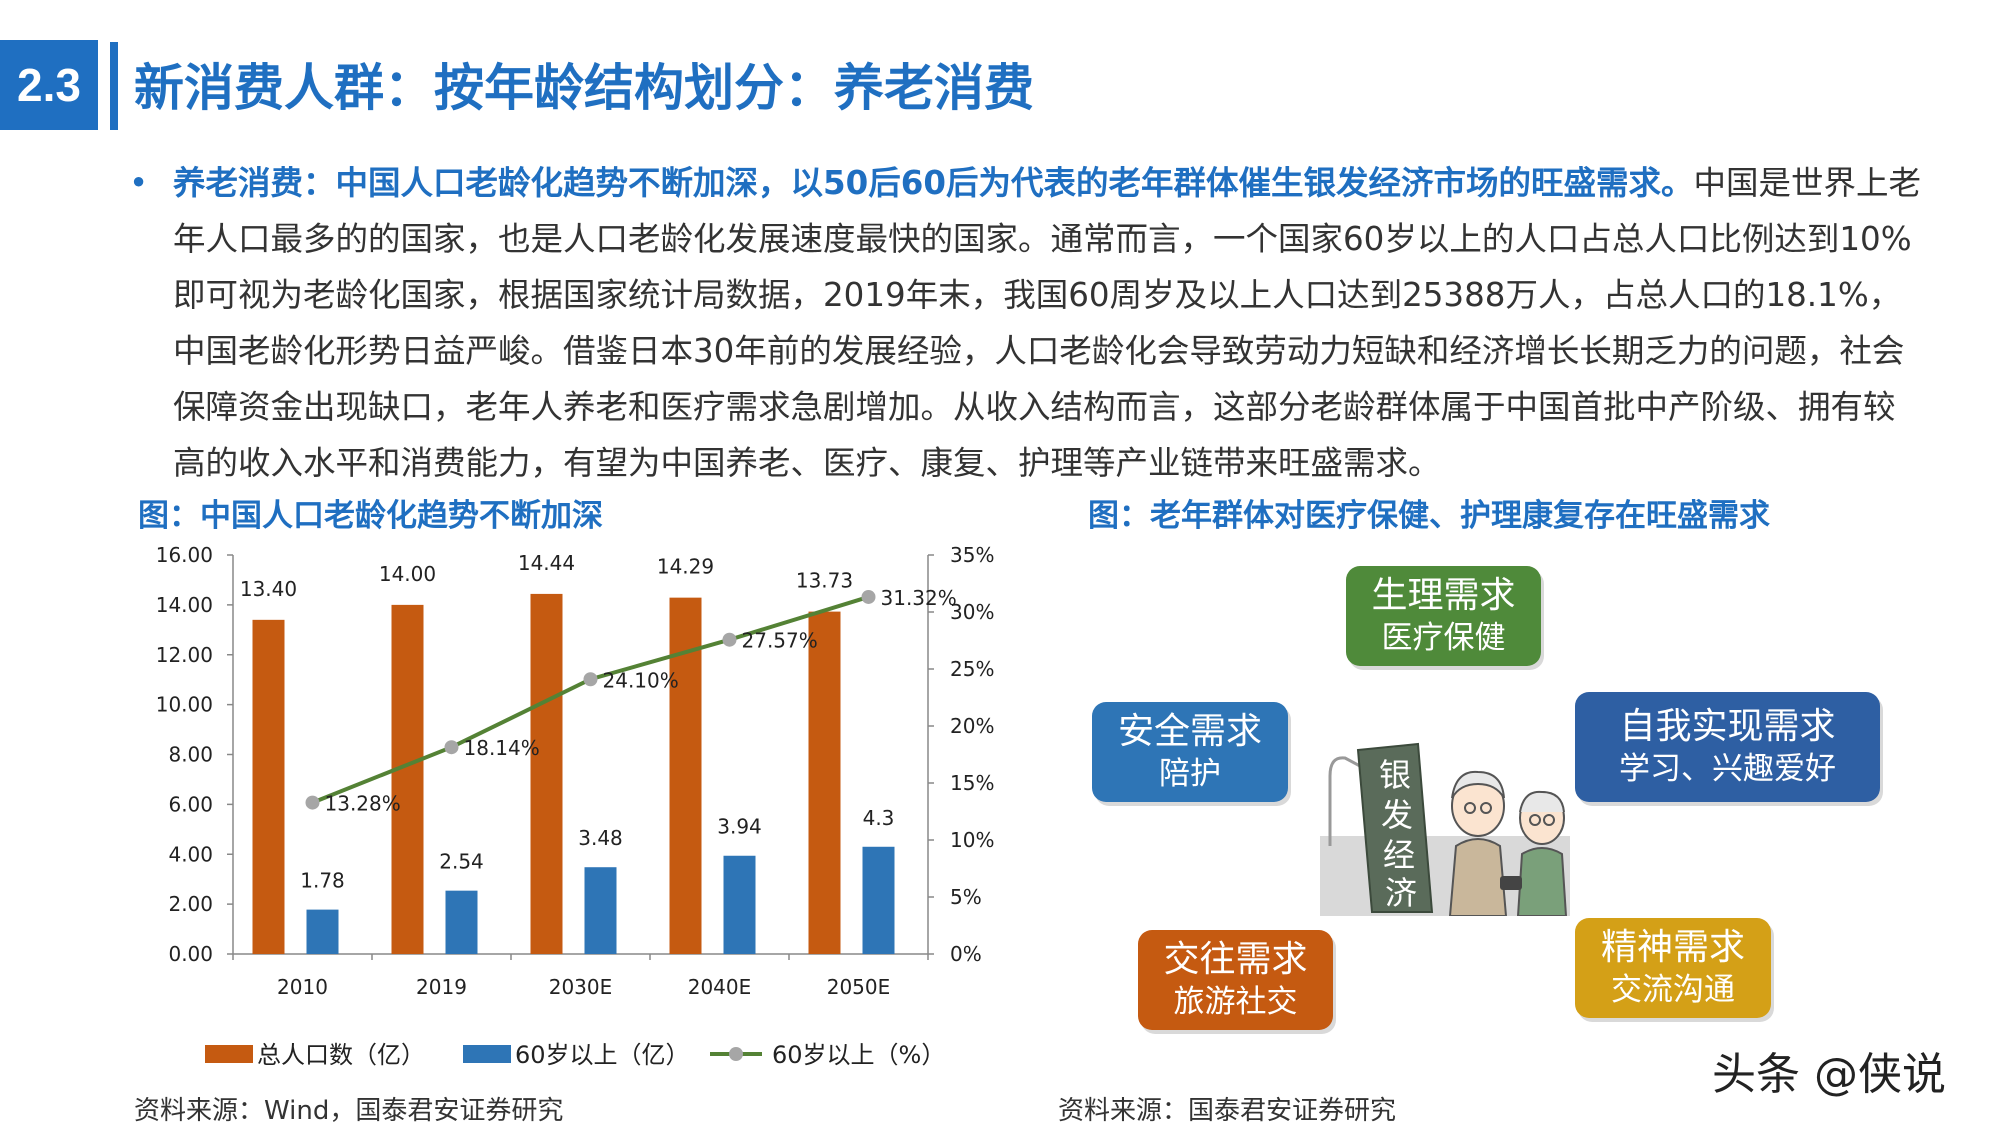 The width and height of the screenshot is (2000, 1127). Describe the element at coordinates (1443, 595) in the screenshot. I see `need-title: 生理需求` at that location.